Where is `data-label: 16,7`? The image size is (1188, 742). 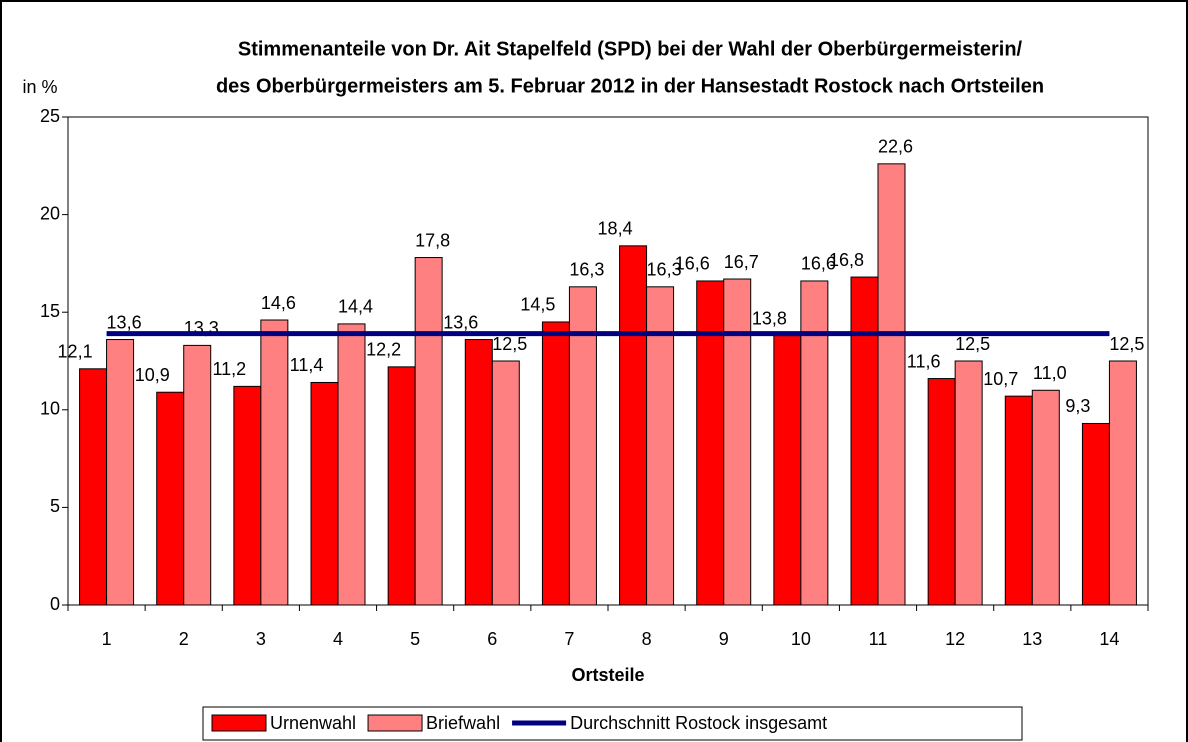 data-label: 16,7 is located at coordinates (741, 262).